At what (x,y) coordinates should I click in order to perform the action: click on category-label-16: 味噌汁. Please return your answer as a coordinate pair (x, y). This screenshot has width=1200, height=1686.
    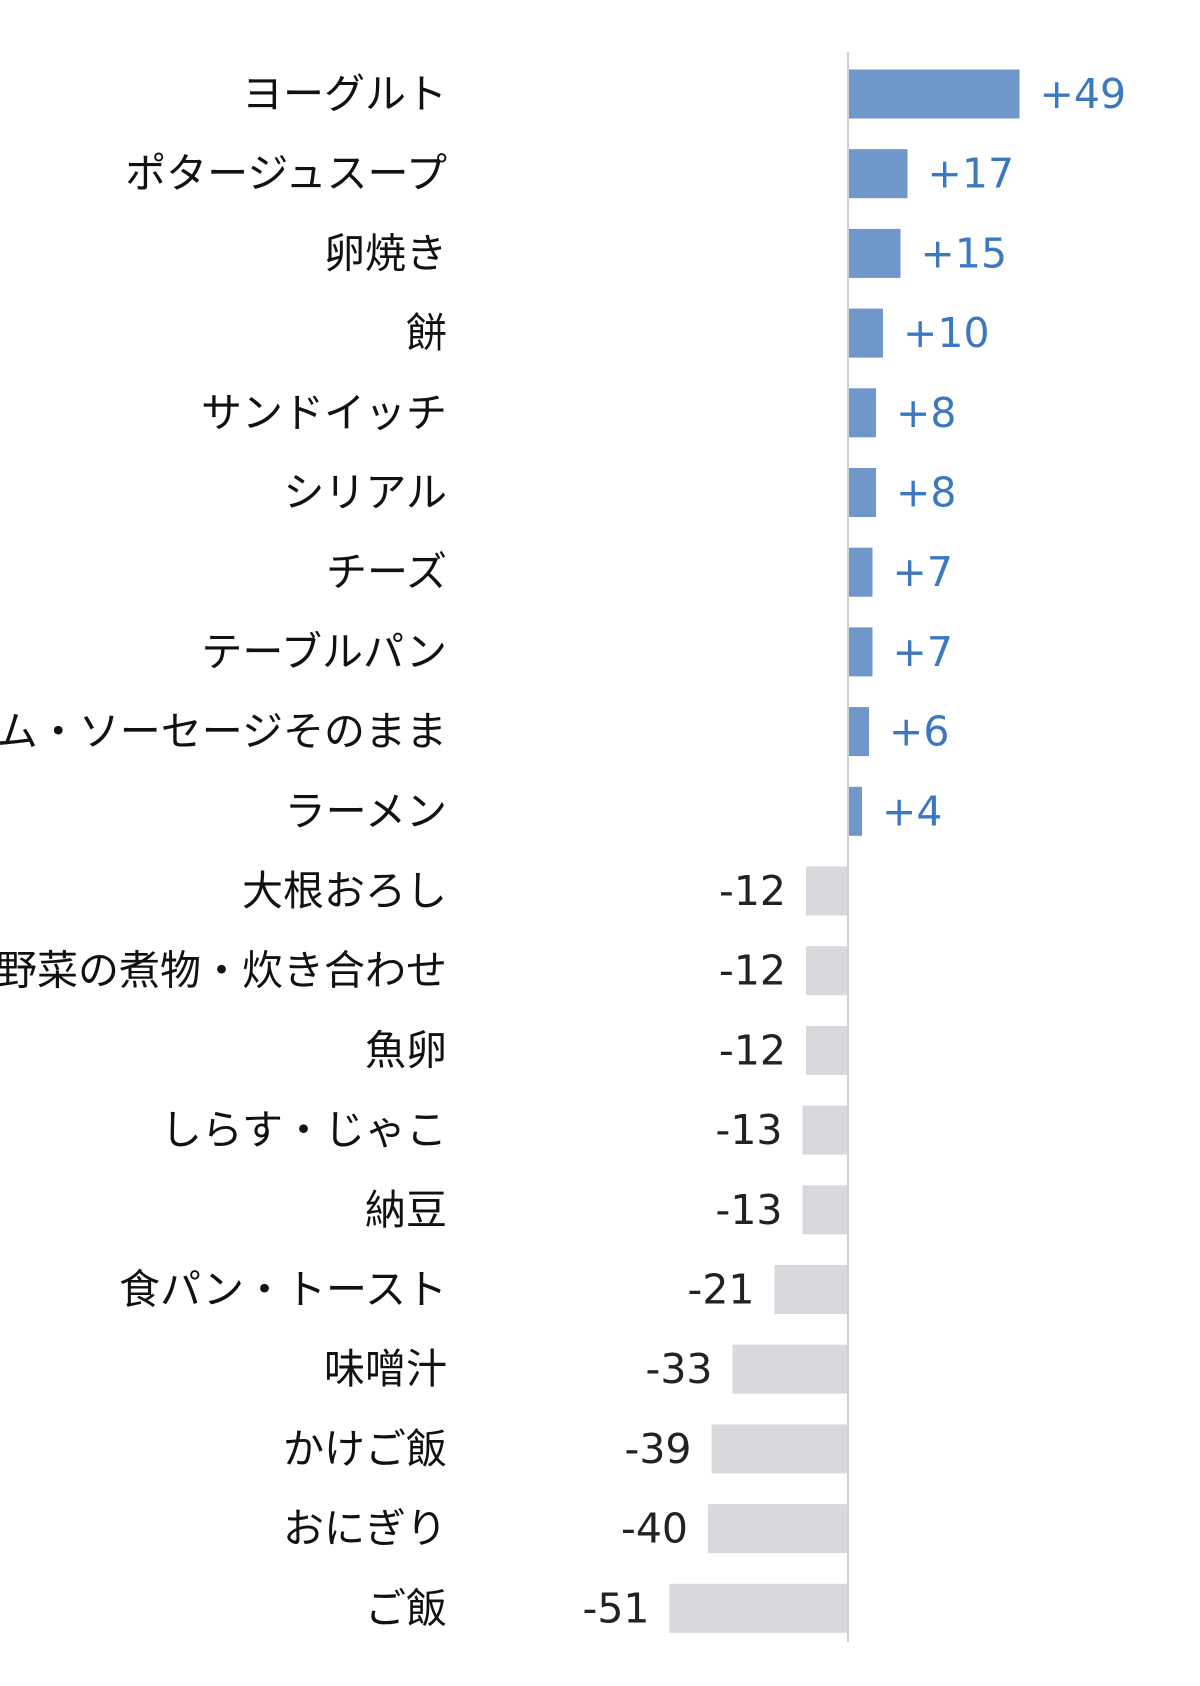
    Looking at the image, I should click on (385, 1369).